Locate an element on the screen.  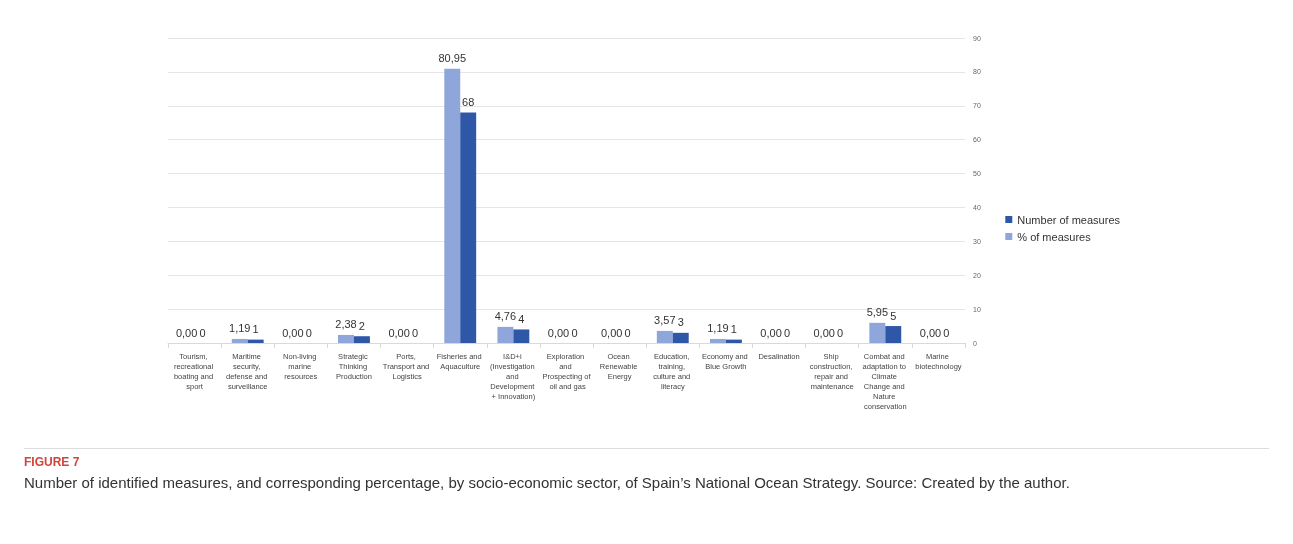
text: Number of identified measures, and corresponding percentage, by socio-economic sector, of Spain’s National Ocean Strategy. Source: Created by the author. is located at coordinates (547, 483).